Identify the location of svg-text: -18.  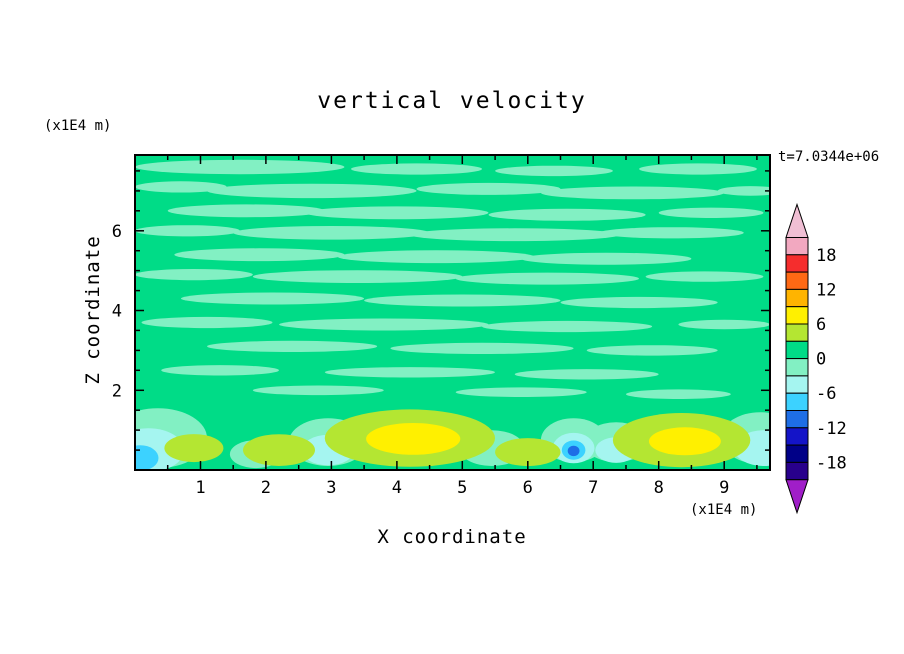
(831, 463).